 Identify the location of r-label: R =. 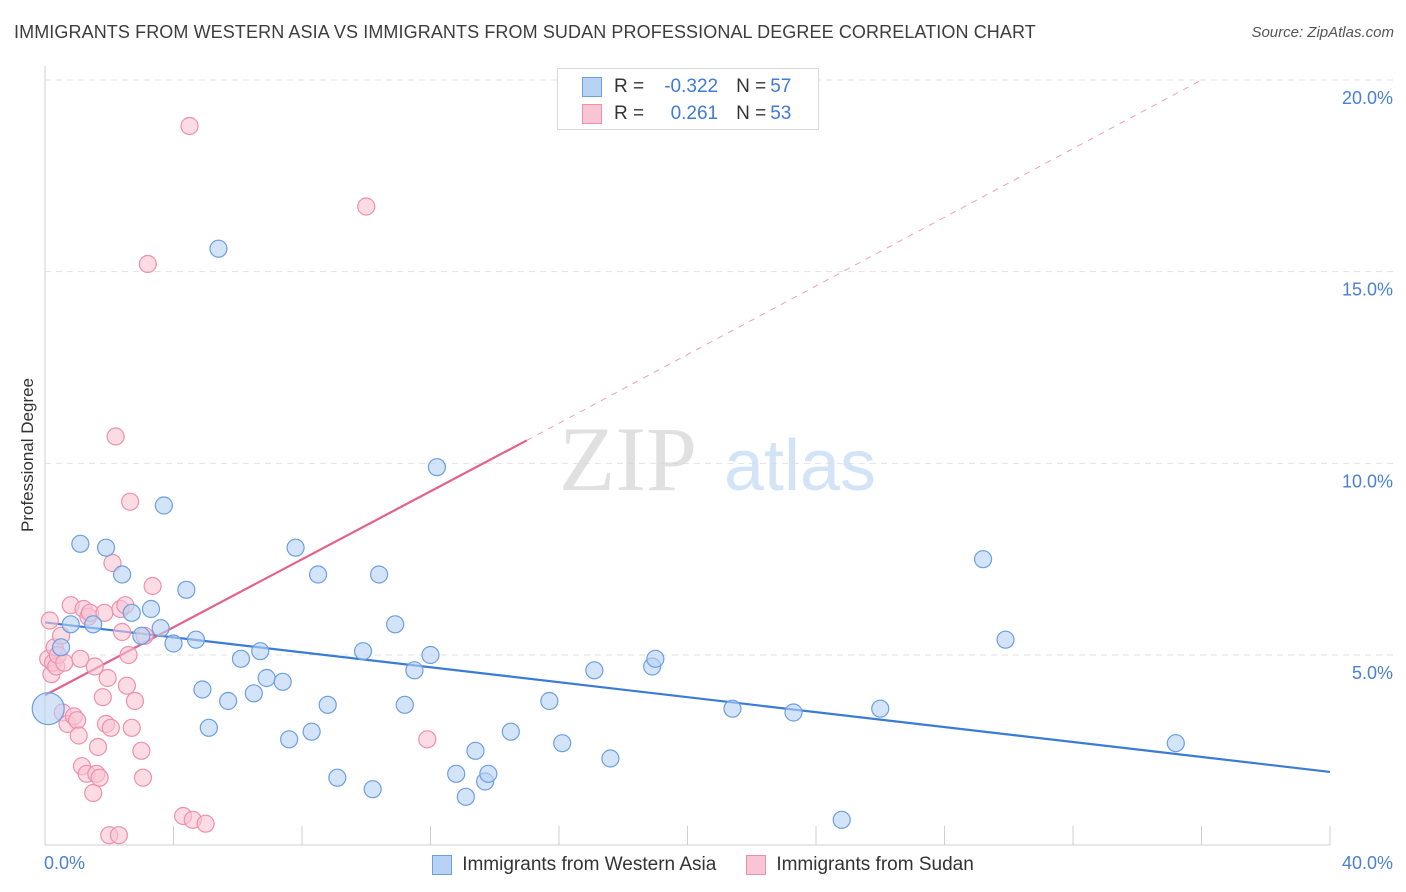
(629, 113).